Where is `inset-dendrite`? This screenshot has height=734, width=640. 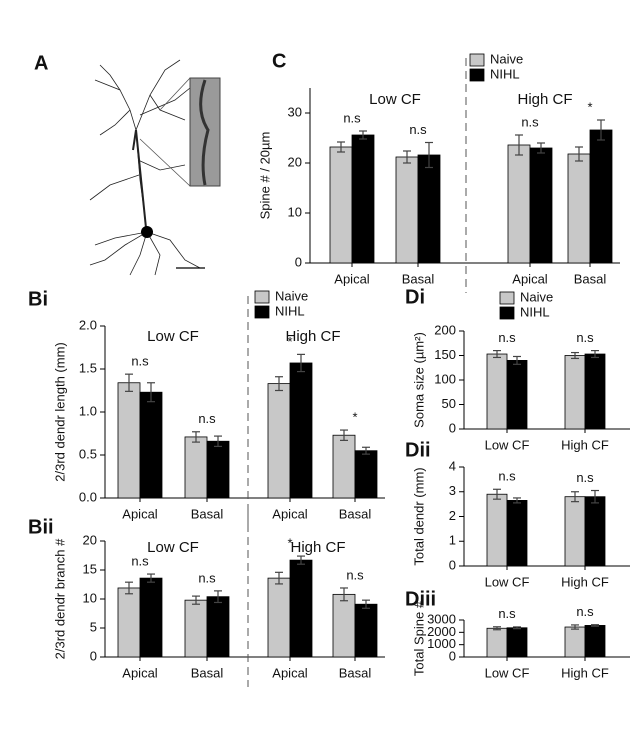 inset-dendrite is located at coordinates (204, 132).